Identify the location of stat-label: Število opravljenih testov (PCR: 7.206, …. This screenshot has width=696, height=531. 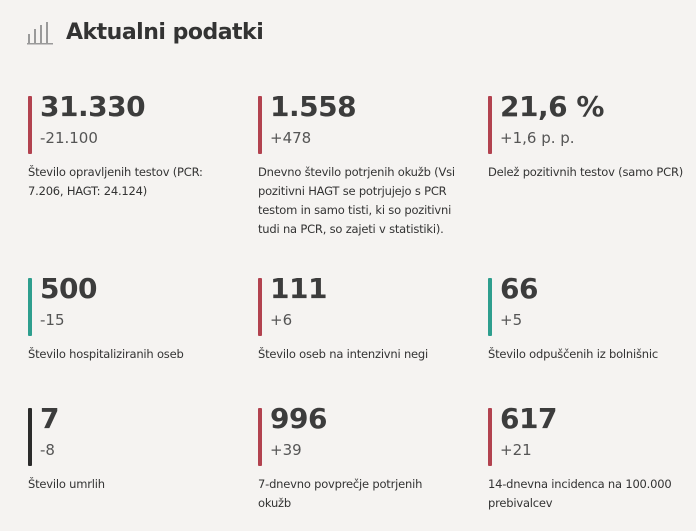
(115, 181).